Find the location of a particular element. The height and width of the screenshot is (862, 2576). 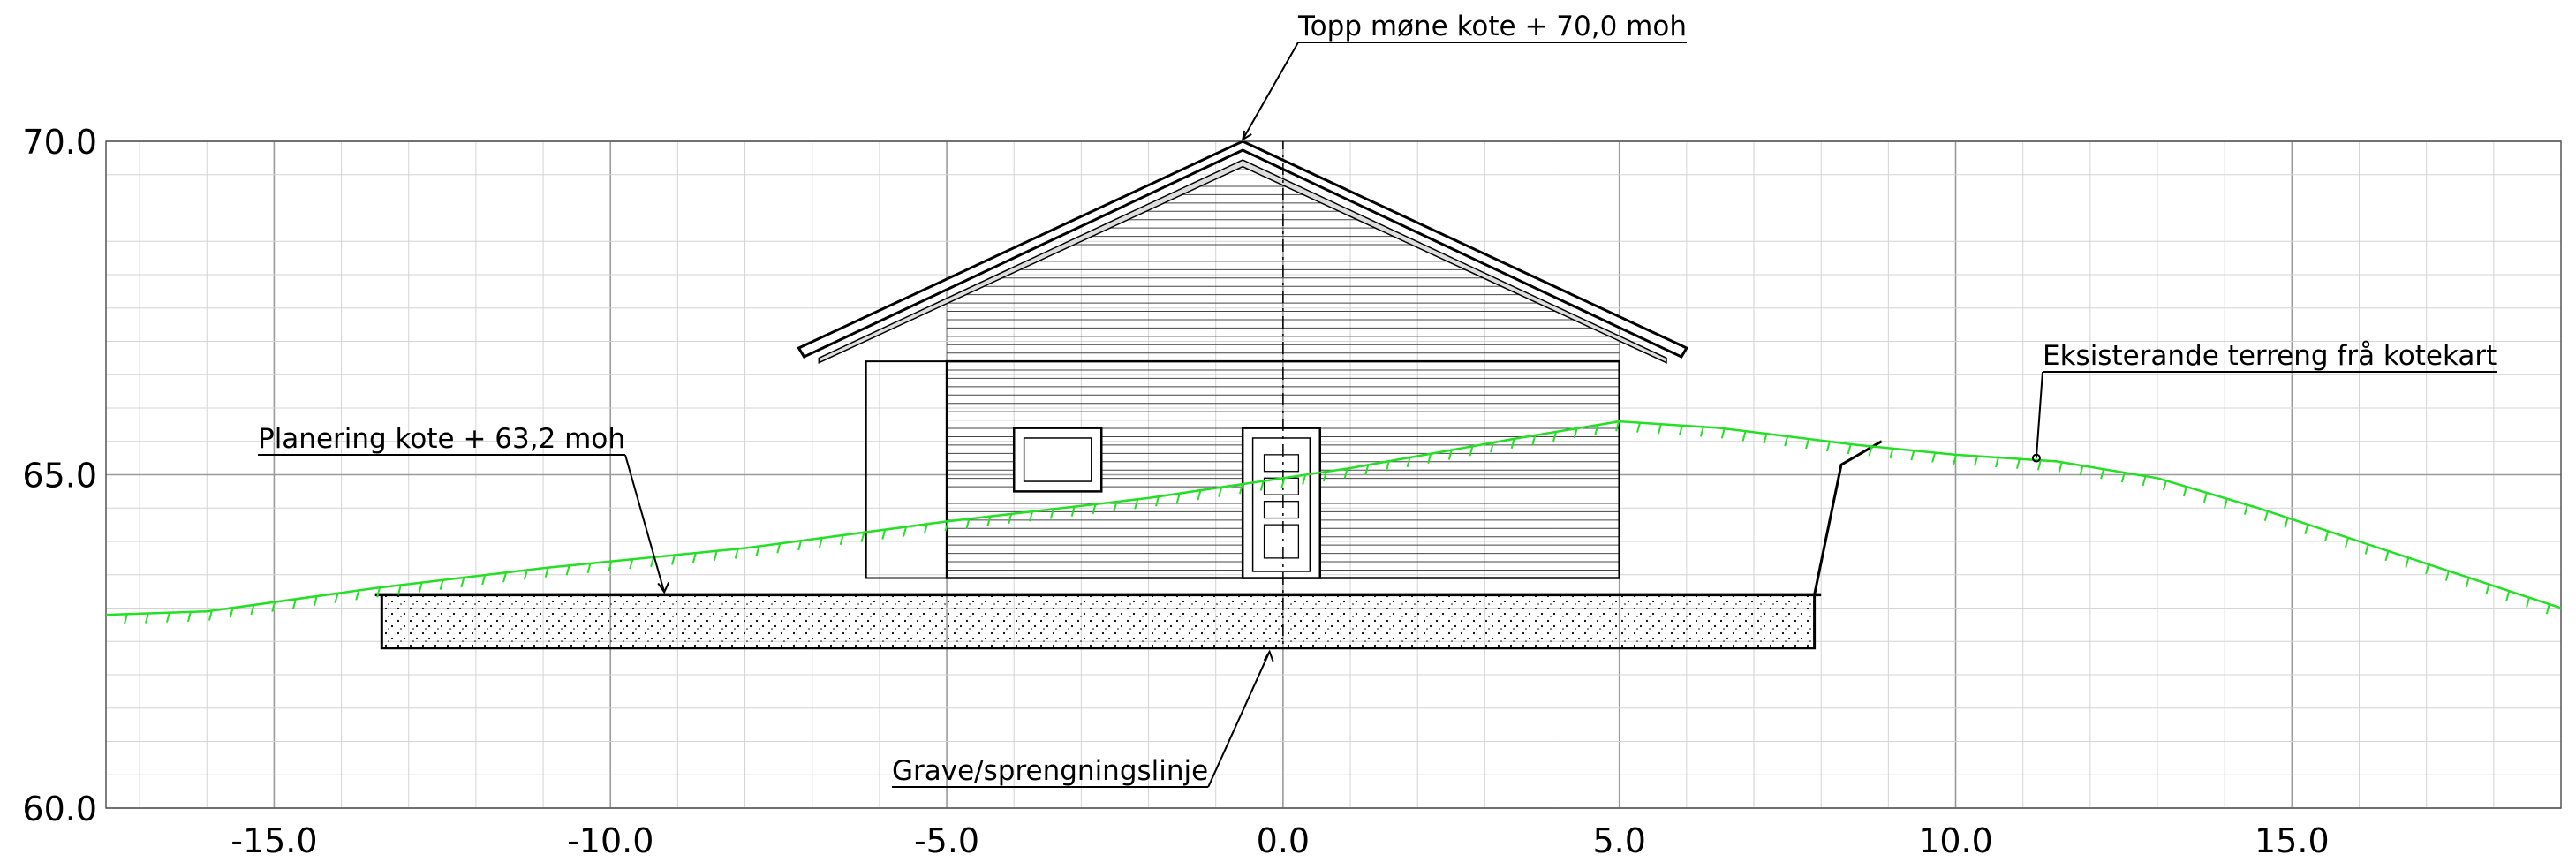

excavation-label: Grave/sprengningslinje is located at coordinates (1050, 771).